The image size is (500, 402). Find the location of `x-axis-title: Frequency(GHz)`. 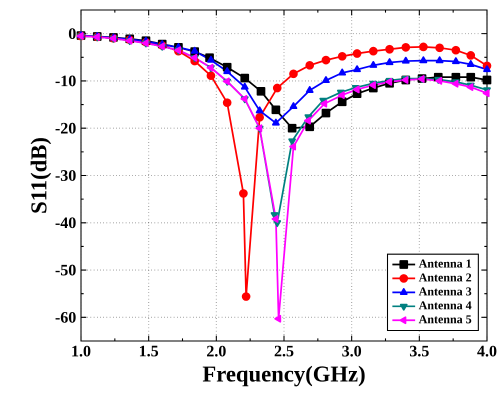

x-axis-title: Frequency(GHz) is located at coordinates (283, 376).